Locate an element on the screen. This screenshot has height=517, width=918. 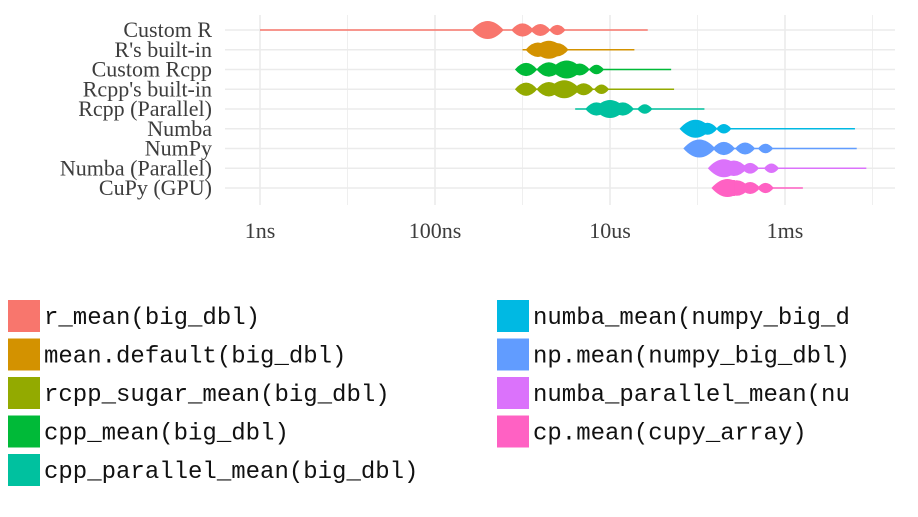
legend-item: cpp_parallel_mean(big_dbl) is located at coordinates (213, 470).